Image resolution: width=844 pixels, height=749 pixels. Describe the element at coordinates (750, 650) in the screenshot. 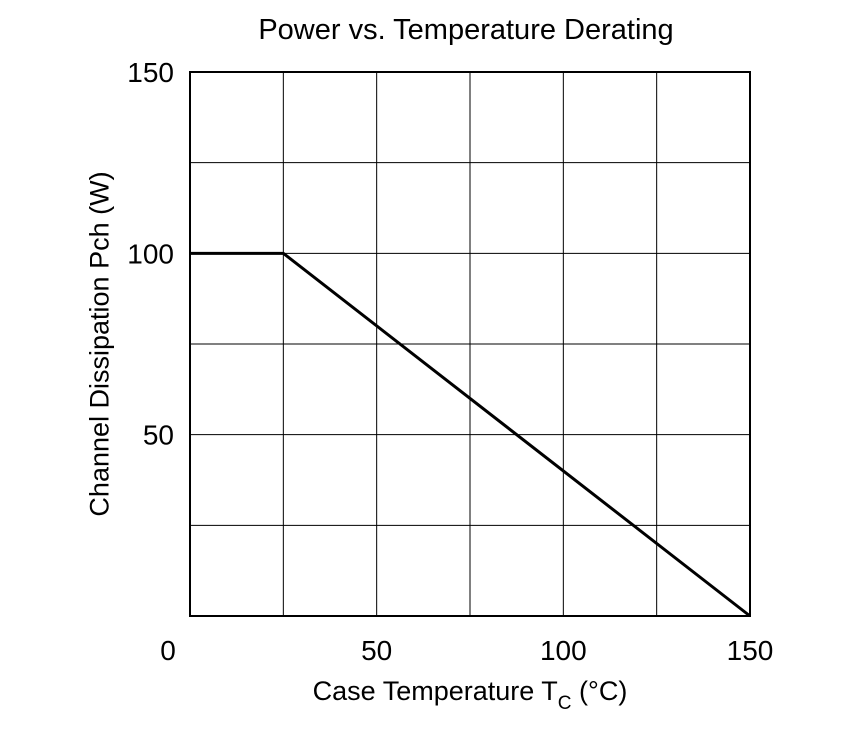

I see `x-tick-label: 150` at that location.